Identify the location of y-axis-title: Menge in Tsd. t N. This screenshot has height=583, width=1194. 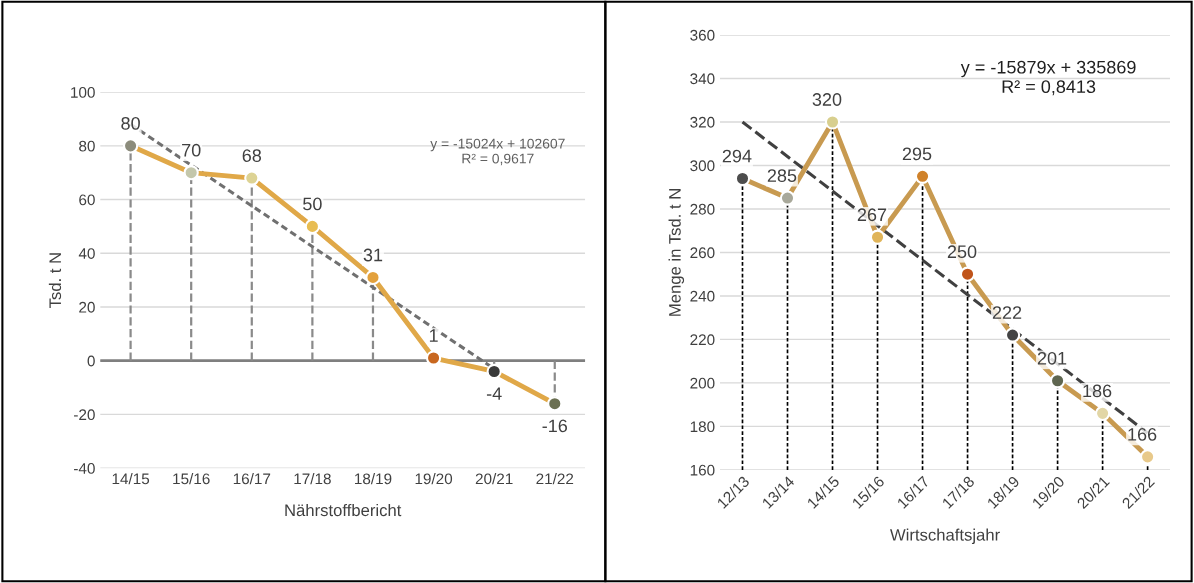
(676, 252).